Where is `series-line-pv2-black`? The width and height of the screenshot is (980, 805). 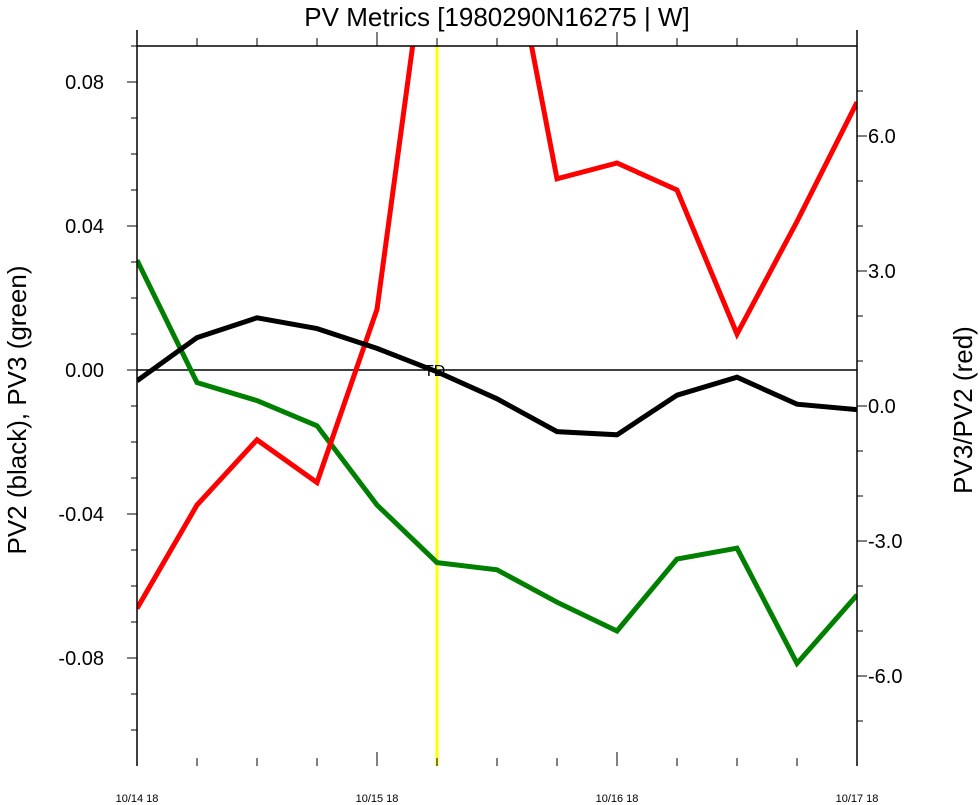 series-line-pv2-black is located at coordinates (497, 376).